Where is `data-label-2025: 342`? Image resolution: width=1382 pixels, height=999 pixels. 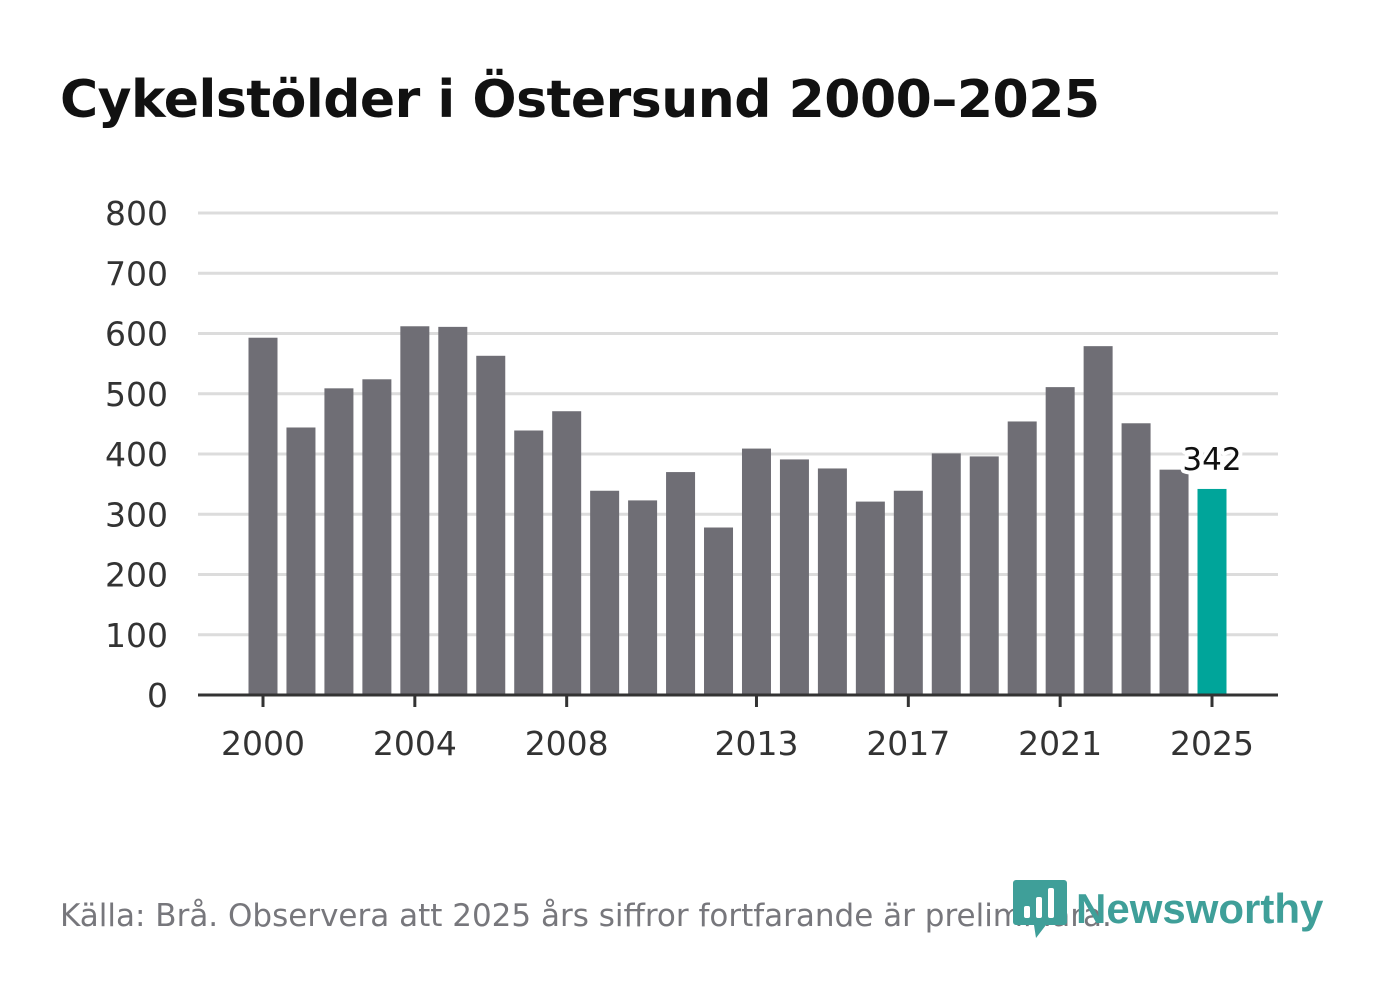 data-label-2025: 342 is located at coordinates (1211, 460).